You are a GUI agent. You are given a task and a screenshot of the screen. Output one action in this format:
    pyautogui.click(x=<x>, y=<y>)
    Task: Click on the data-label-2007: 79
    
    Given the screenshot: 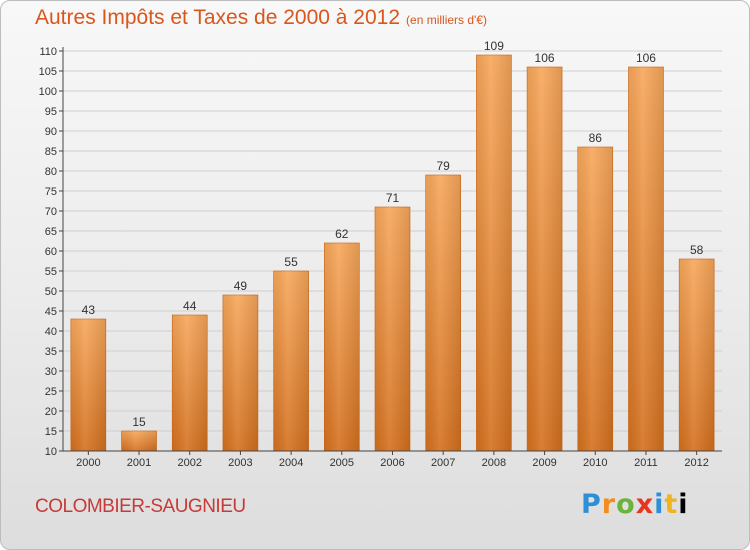 What is the action you would take?
    pyautogui.click(x=444, y=166)
    